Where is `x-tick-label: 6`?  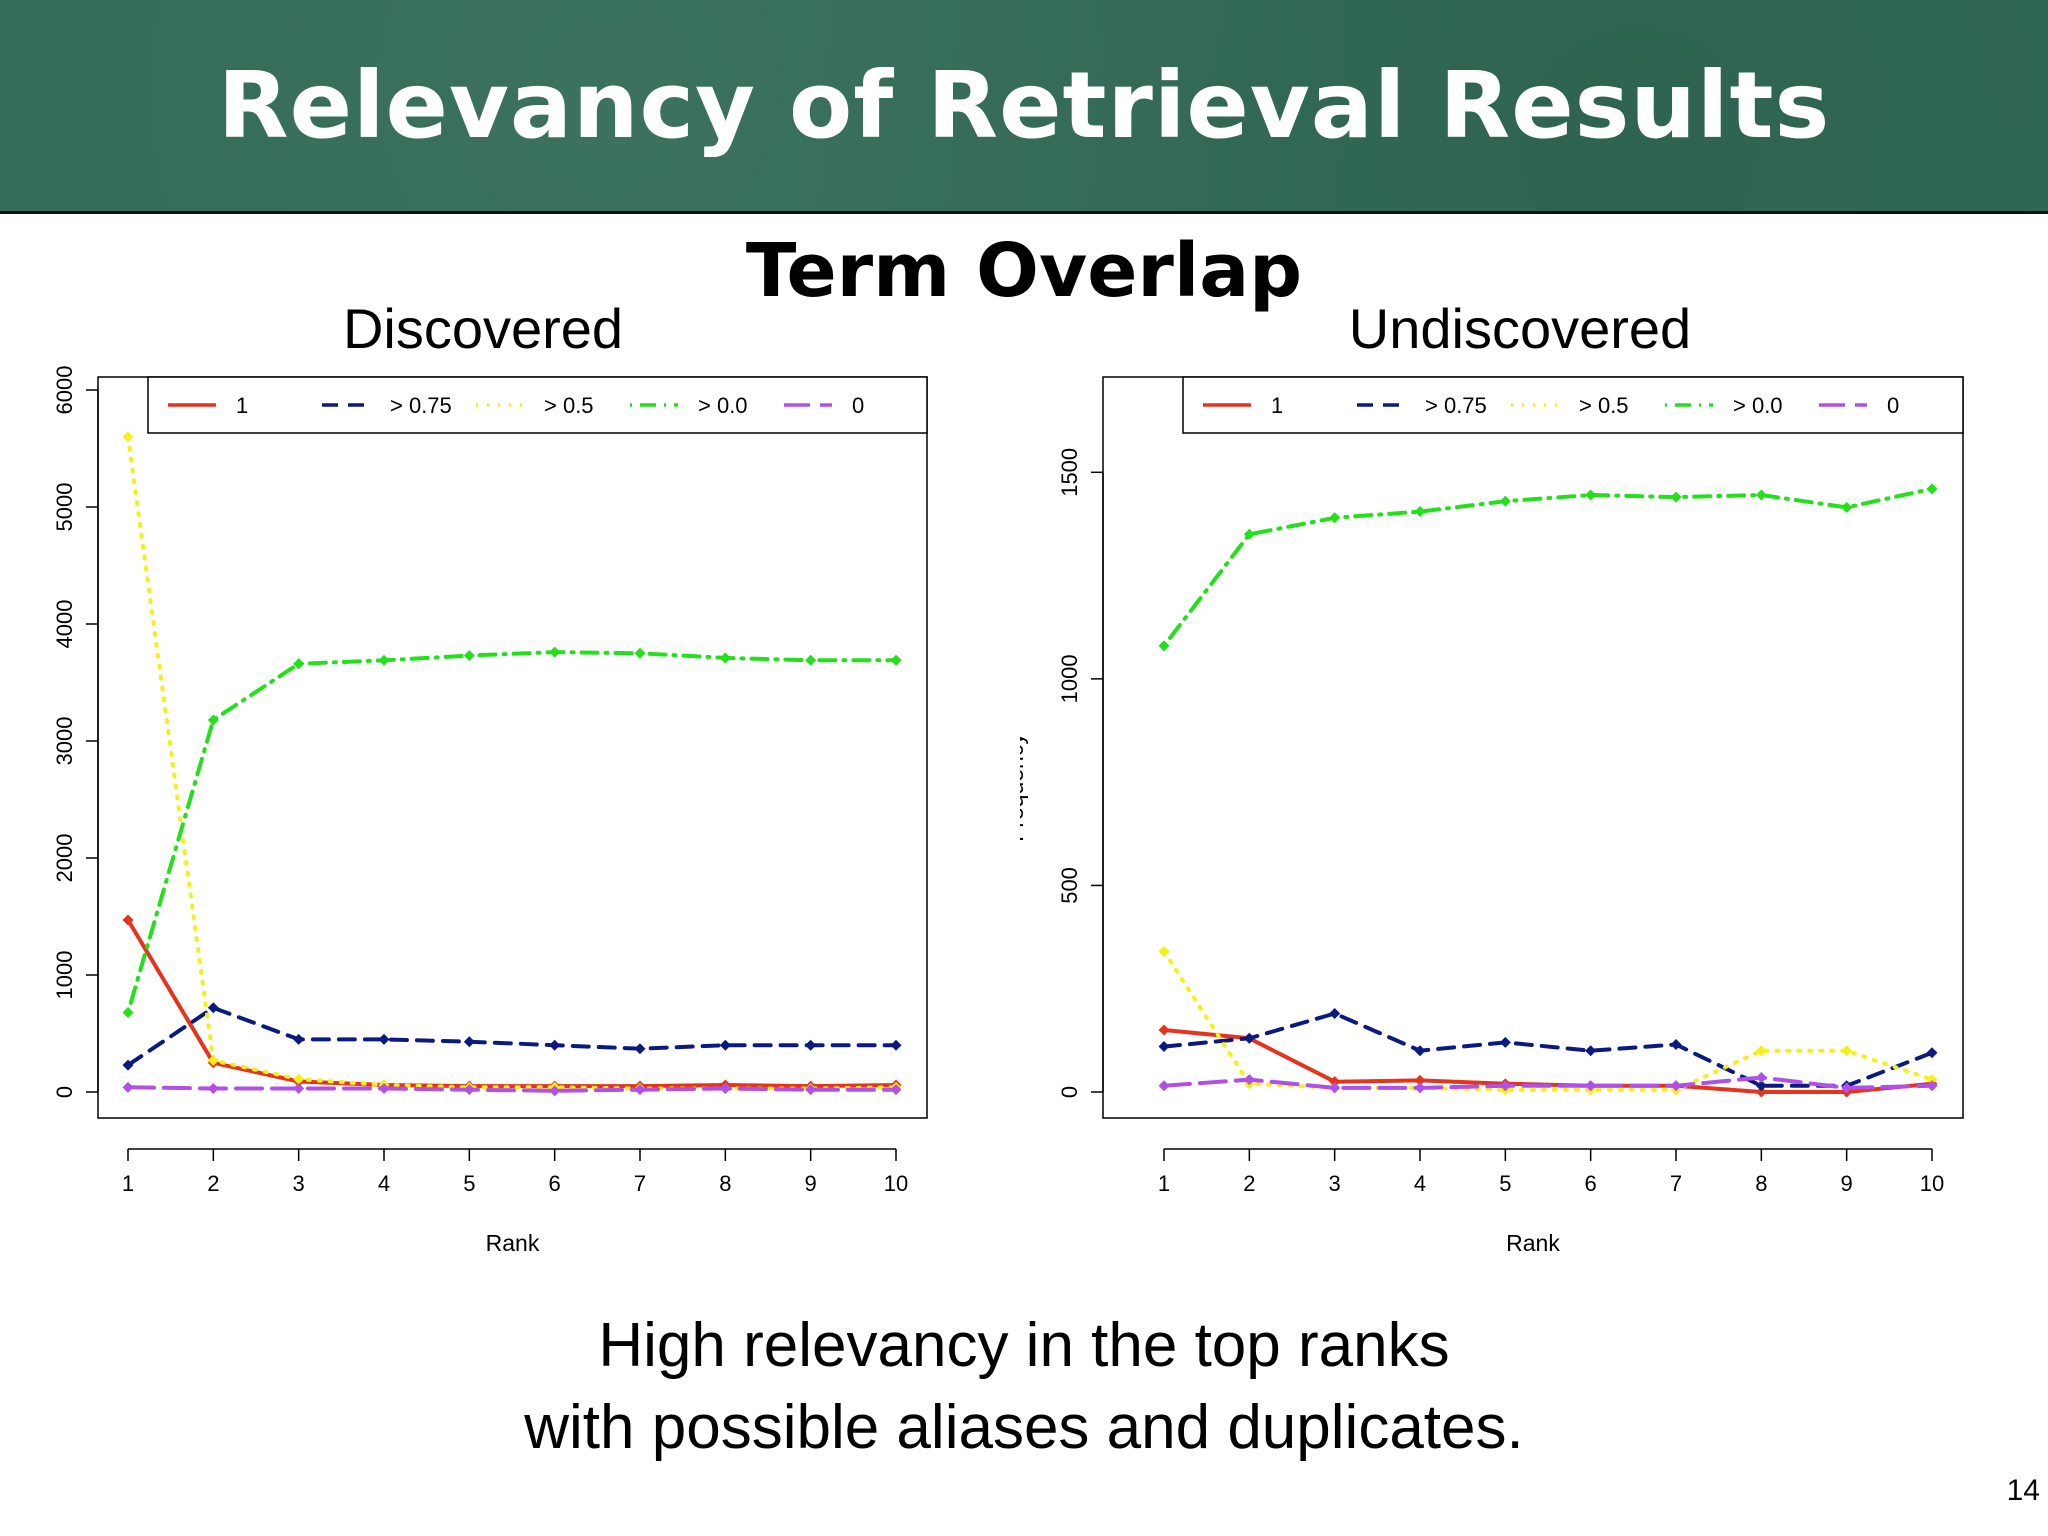 x-tick-label: 6 is located at coordinates (555, 1183).